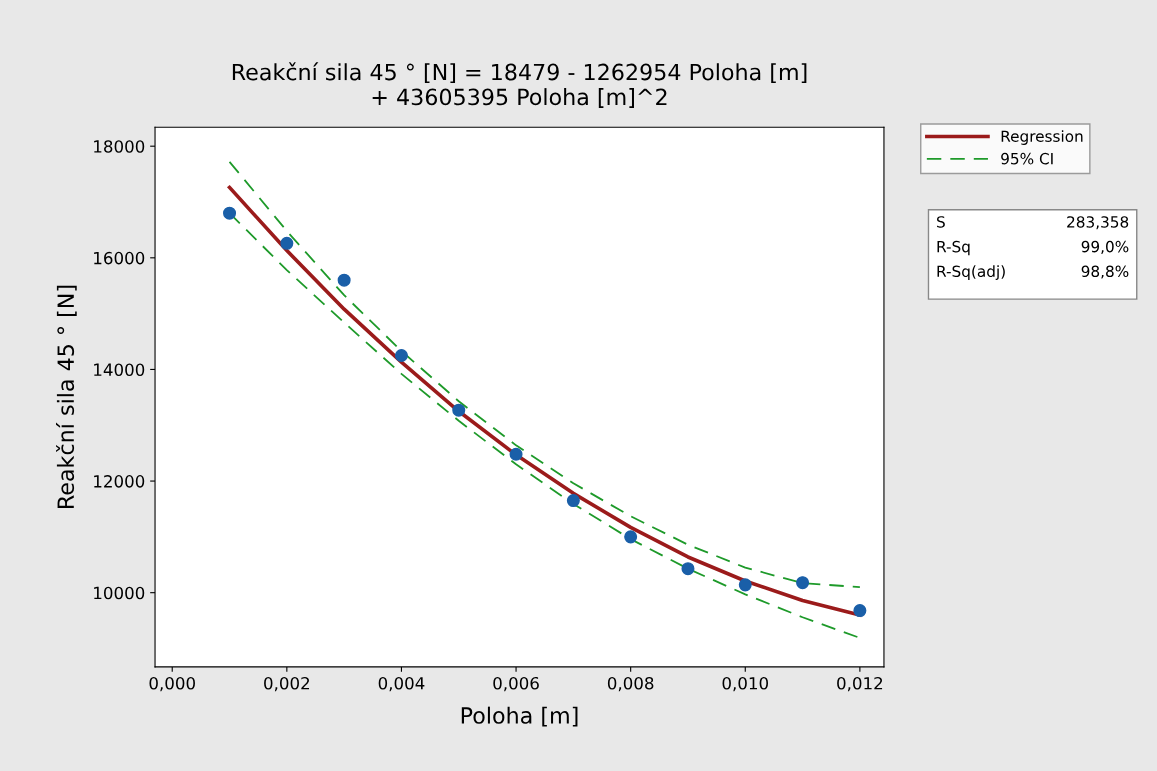 The width and height of the screenshot is (1157, 771). What do you see at coordinates (287, 684) in the screenshot?
I see `x-tick-label: 0,002` at bounding box center [287, 684].